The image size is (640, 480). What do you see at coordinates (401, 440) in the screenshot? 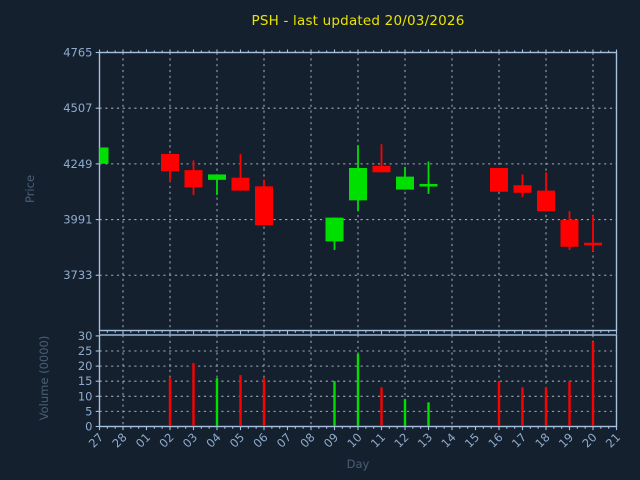
I see `day-tick-label: 12` at bounding box center [401, 440].